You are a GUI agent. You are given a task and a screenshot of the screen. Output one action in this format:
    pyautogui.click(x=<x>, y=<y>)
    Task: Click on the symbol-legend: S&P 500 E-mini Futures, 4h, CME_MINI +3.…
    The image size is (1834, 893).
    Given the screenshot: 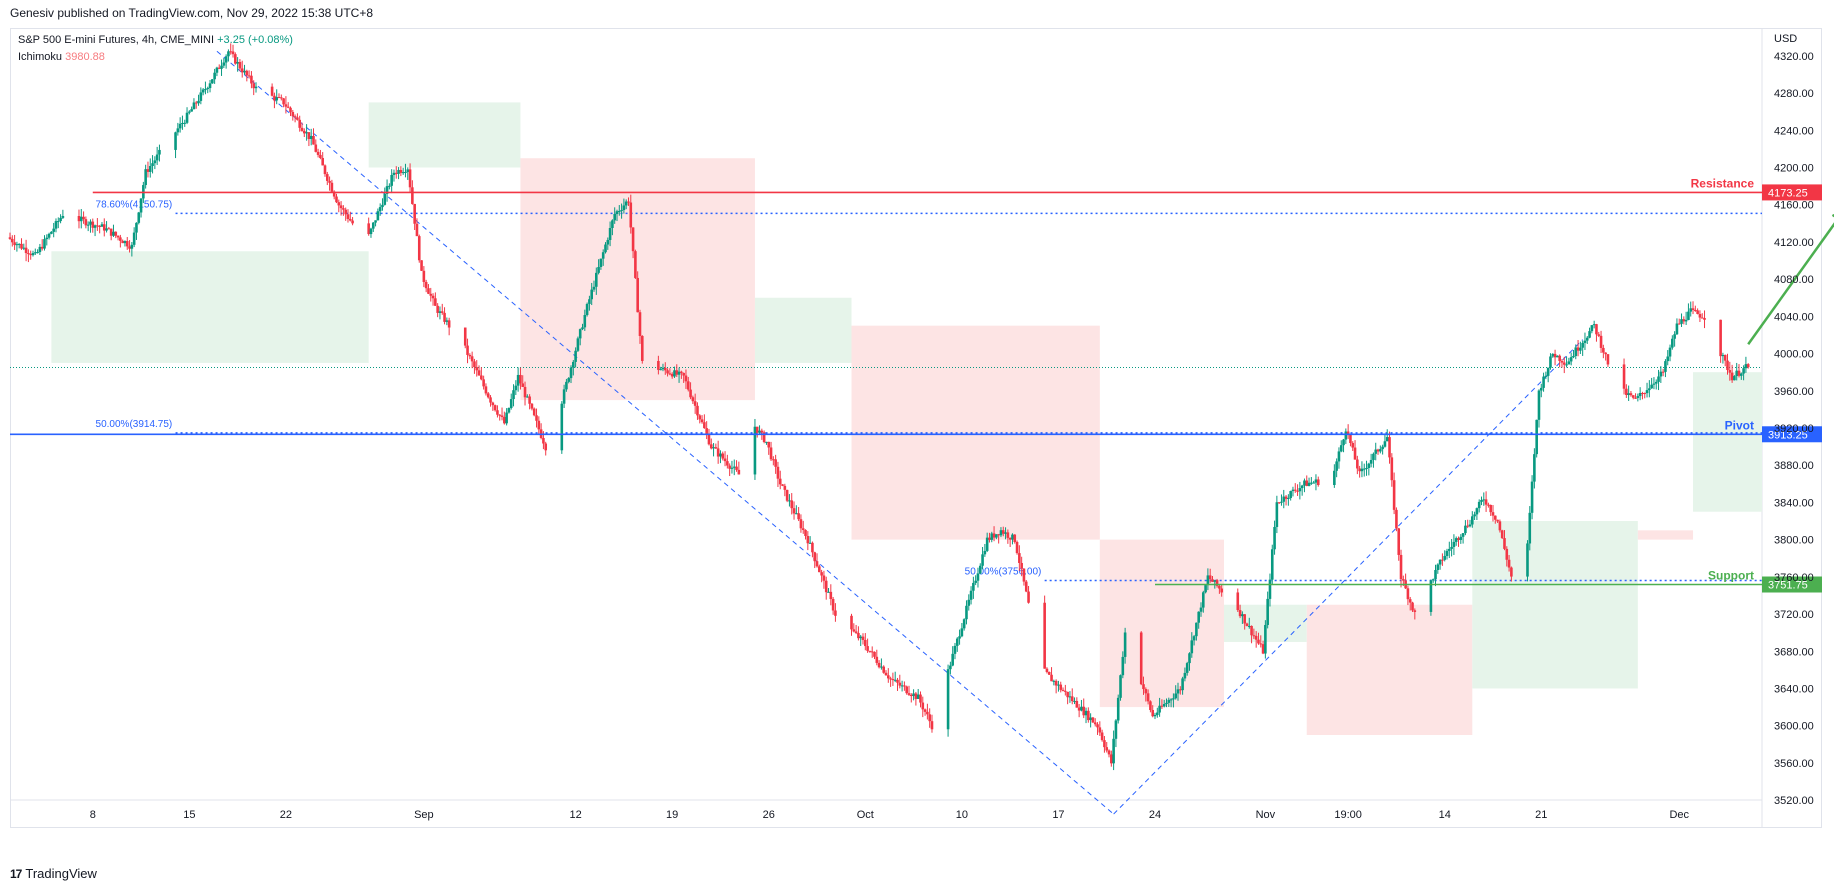 What is the action you would take?
    pyautogui.click(x=155, y=40)
    